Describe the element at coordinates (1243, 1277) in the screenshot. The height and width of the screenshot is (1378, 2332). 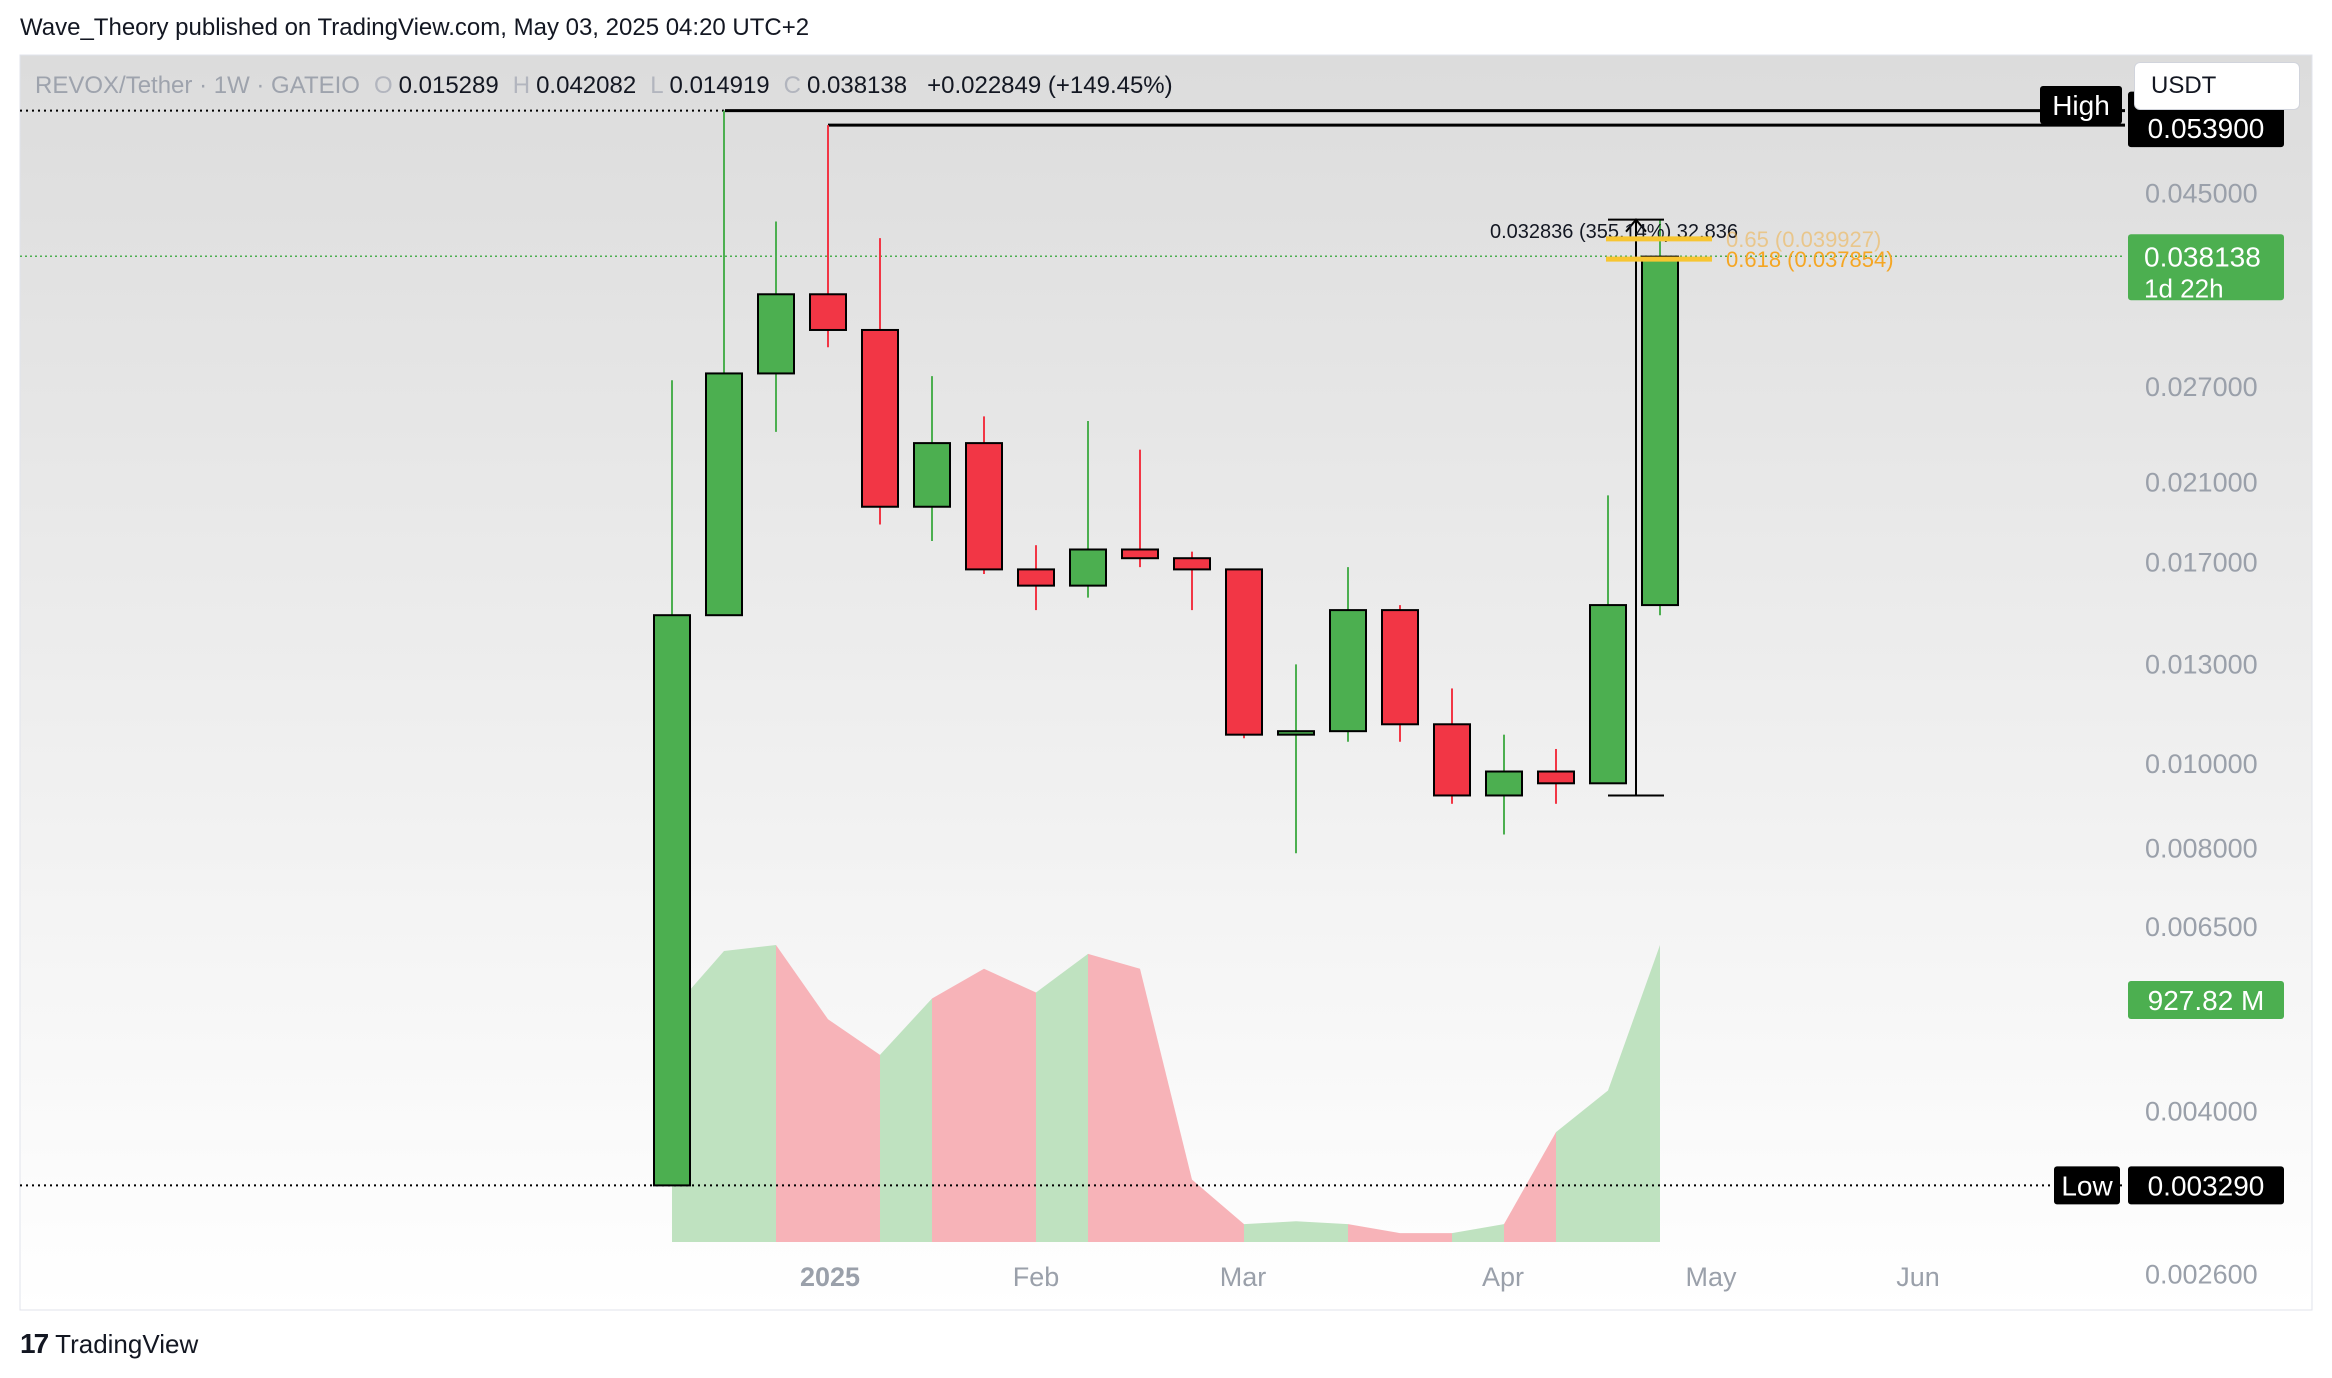
I see `x-tick-label: Mar` at that location.